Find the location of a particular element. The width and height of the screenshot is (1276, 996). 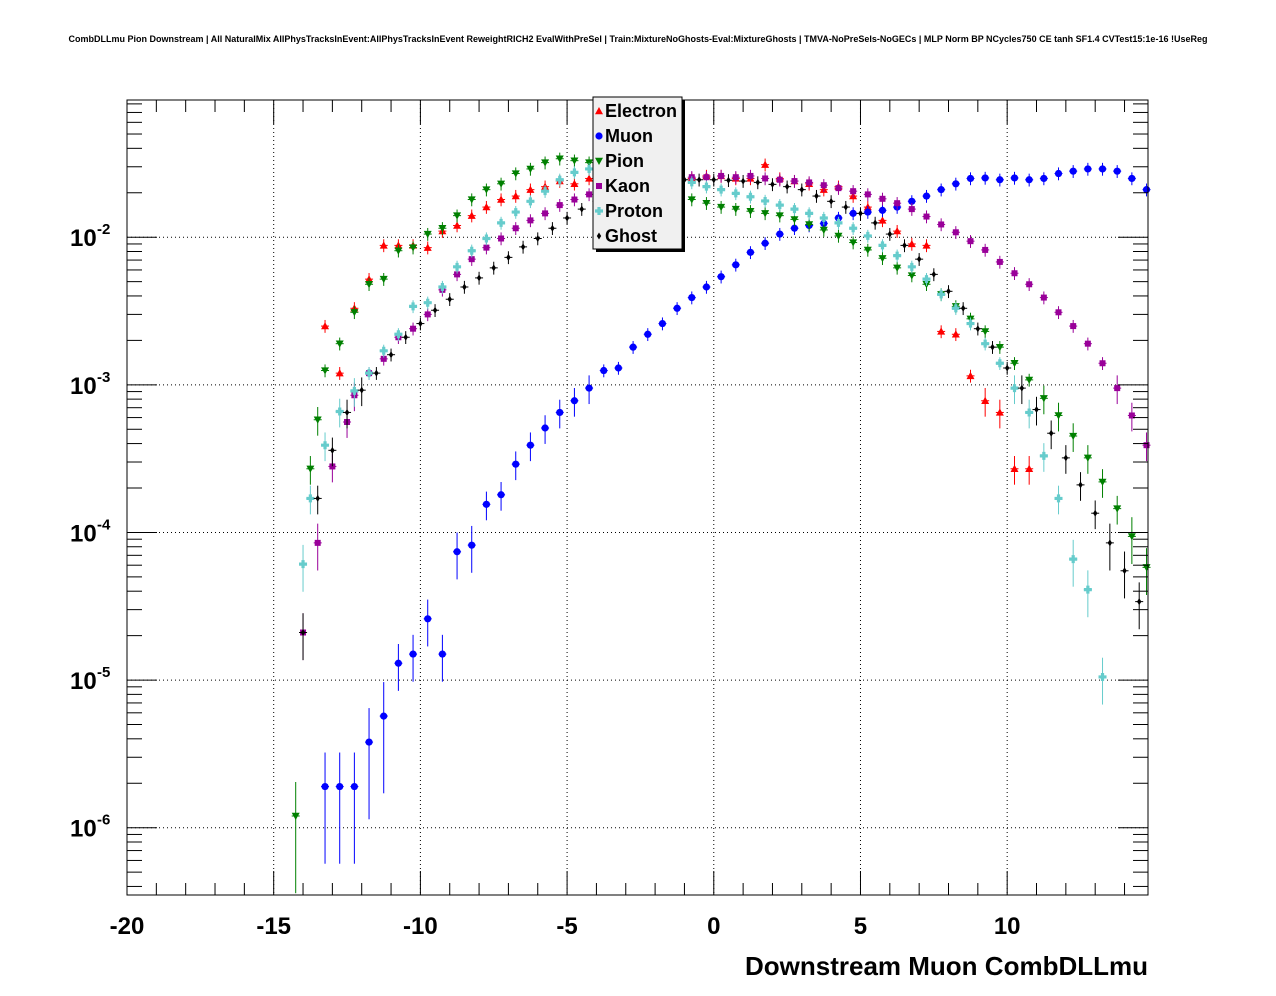

y-tick-exponent: -3 is located at coordinates (103, 377).